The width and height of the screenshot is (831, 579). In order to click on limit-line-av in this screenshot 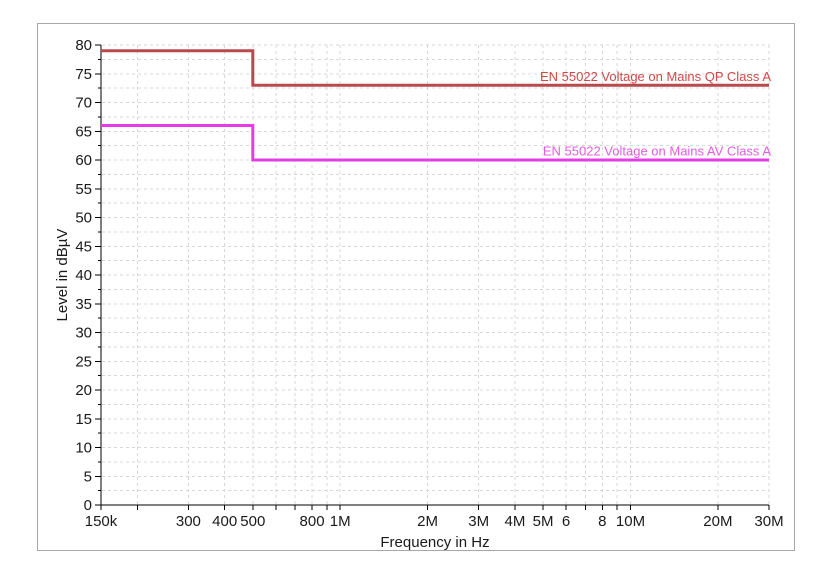, I will do `click(435, 143)`.